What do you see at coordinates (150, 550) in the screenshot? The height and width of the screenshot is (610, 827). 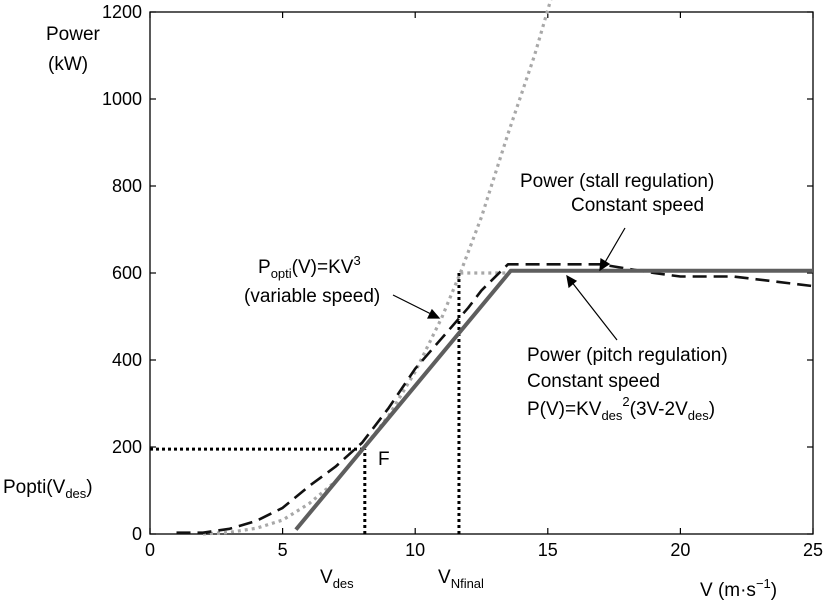 I see `x-tick-label-0: 0` at bounding box center [150, 550].